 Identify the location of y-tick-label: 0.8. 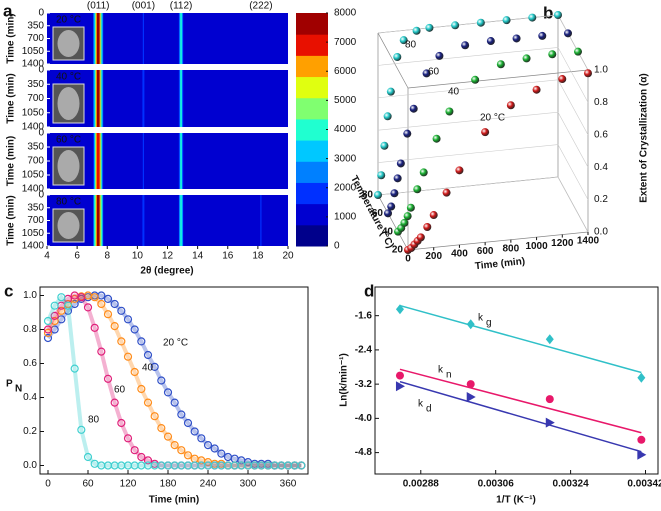
(30, 329).